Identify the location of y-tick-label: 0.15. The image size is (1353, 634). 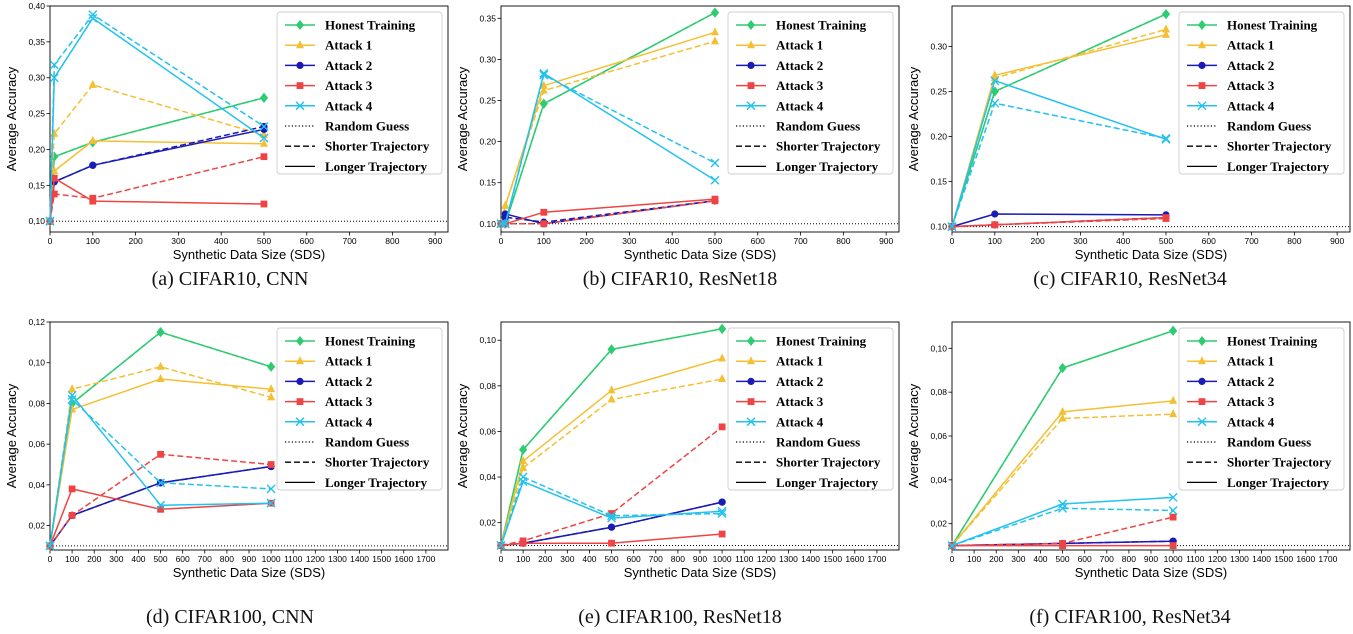
(938, 182).